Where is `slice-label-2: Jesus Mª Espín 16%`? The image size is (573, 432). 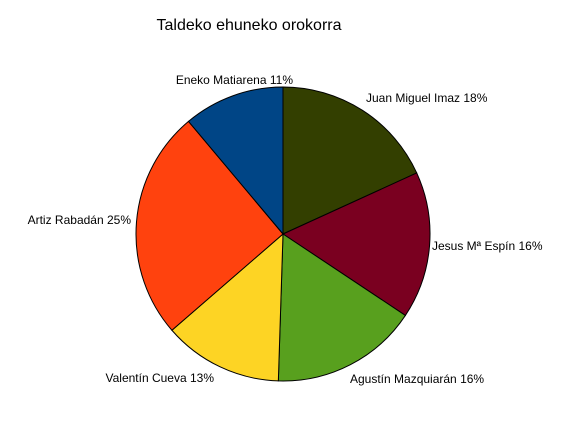
slice-label-2: Jesus Mª Espín 16% is located at coordinates (487, 246).